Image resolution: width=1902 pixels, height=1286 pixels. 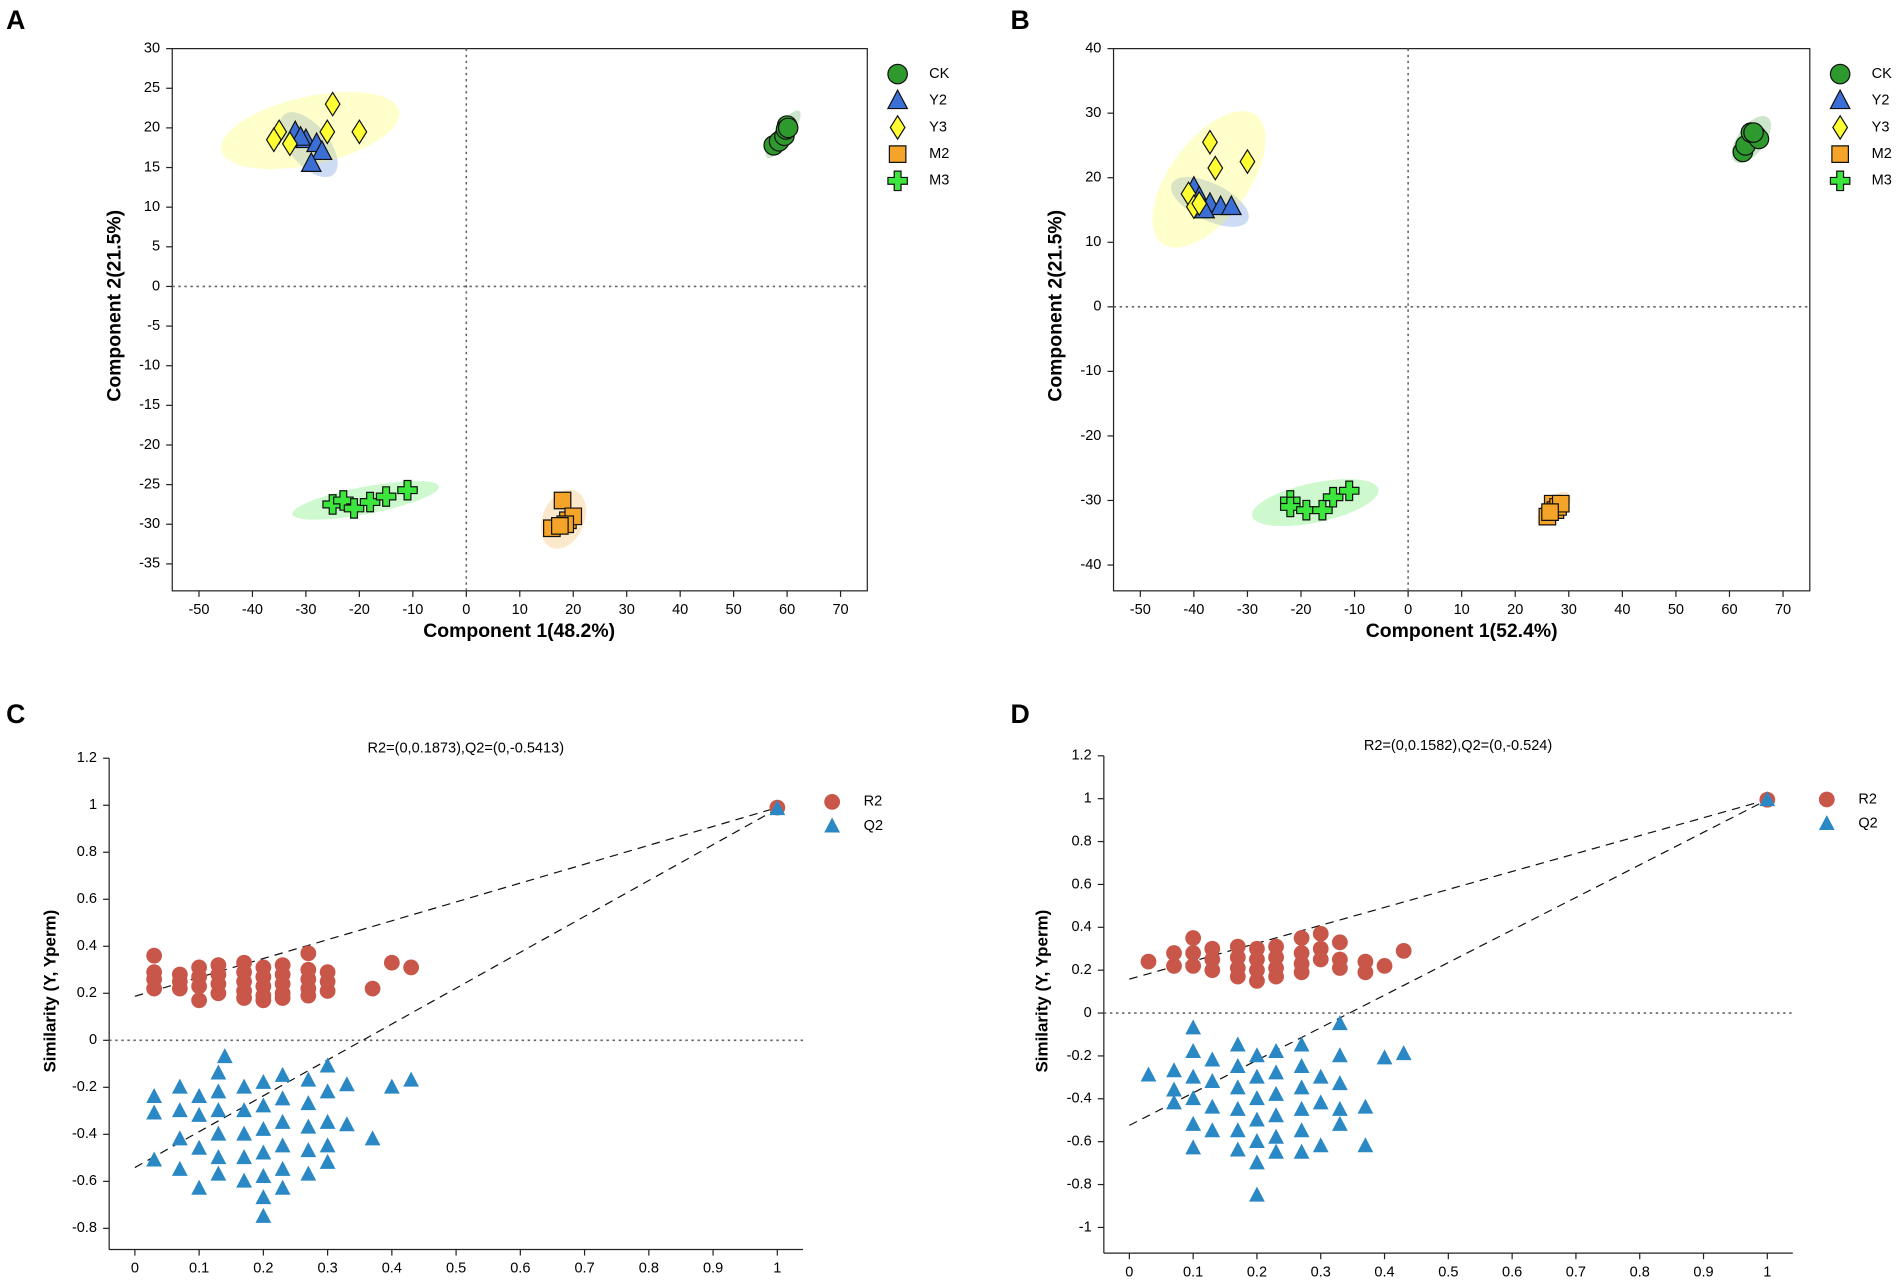 I want to click on y-tick-label: -10, so click(x=1090, y=371).